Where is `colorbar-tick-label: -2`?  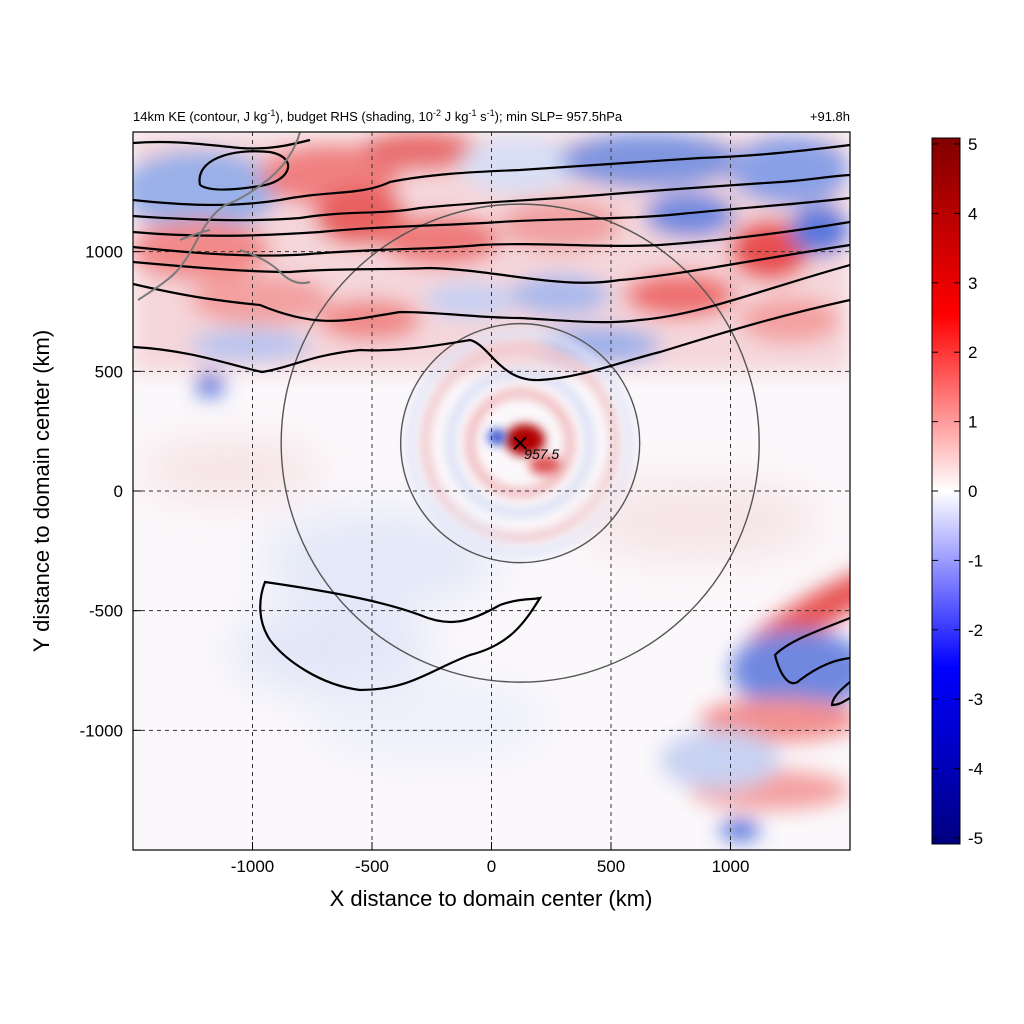 colorbar-tick-label: -2 is located at coordinates (975, 630).